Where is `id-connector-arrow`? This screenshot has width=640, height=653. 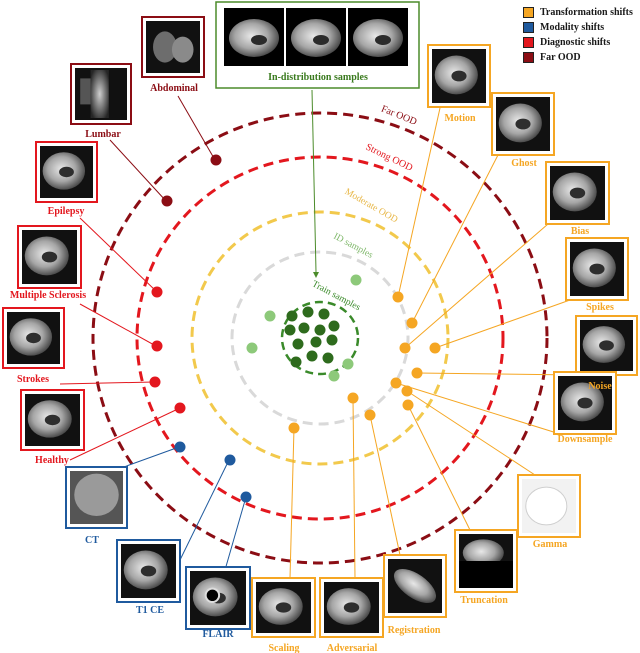 id-connector-arrow is located at coordinates (316, 275).